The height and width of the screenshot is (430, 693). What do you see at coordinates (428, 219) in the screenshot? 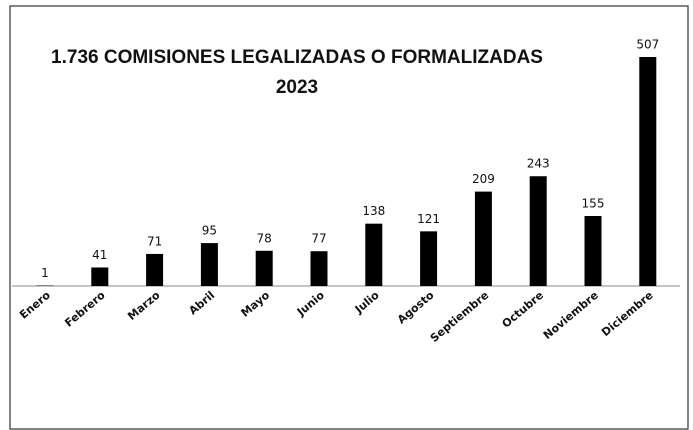
I see `data-label: 121` at bounding box center [428, 219].